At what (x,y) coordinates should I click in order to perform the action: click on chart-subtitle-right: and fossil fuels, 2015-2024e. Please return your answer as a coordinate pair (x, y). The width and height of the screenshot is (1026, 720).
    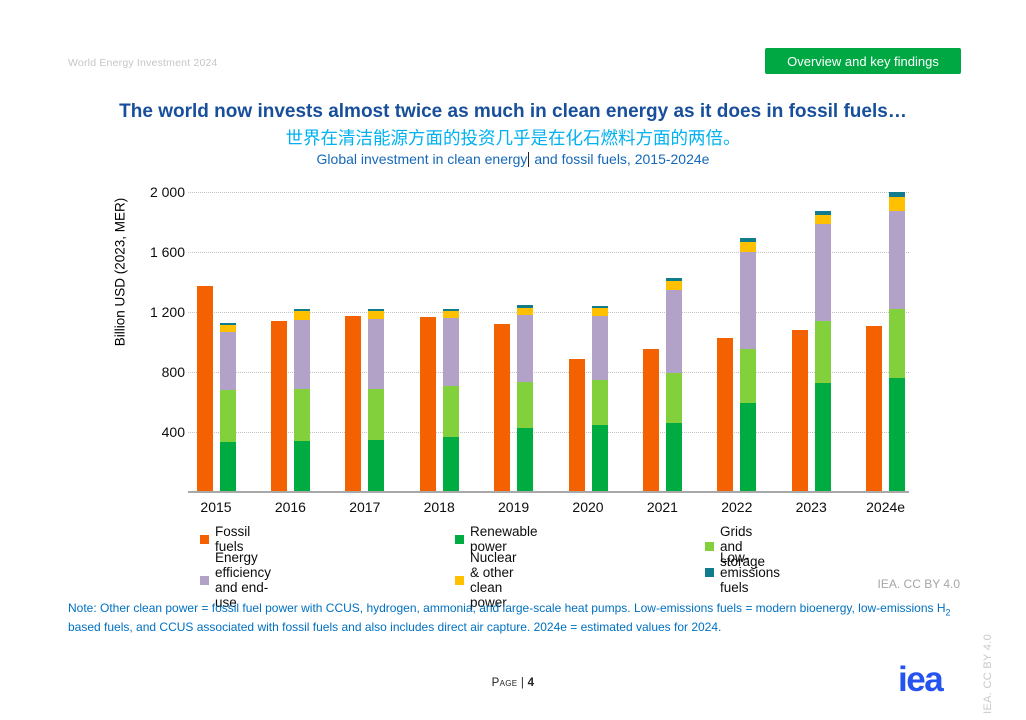
    Looking at the image, I should click on (620, 159).